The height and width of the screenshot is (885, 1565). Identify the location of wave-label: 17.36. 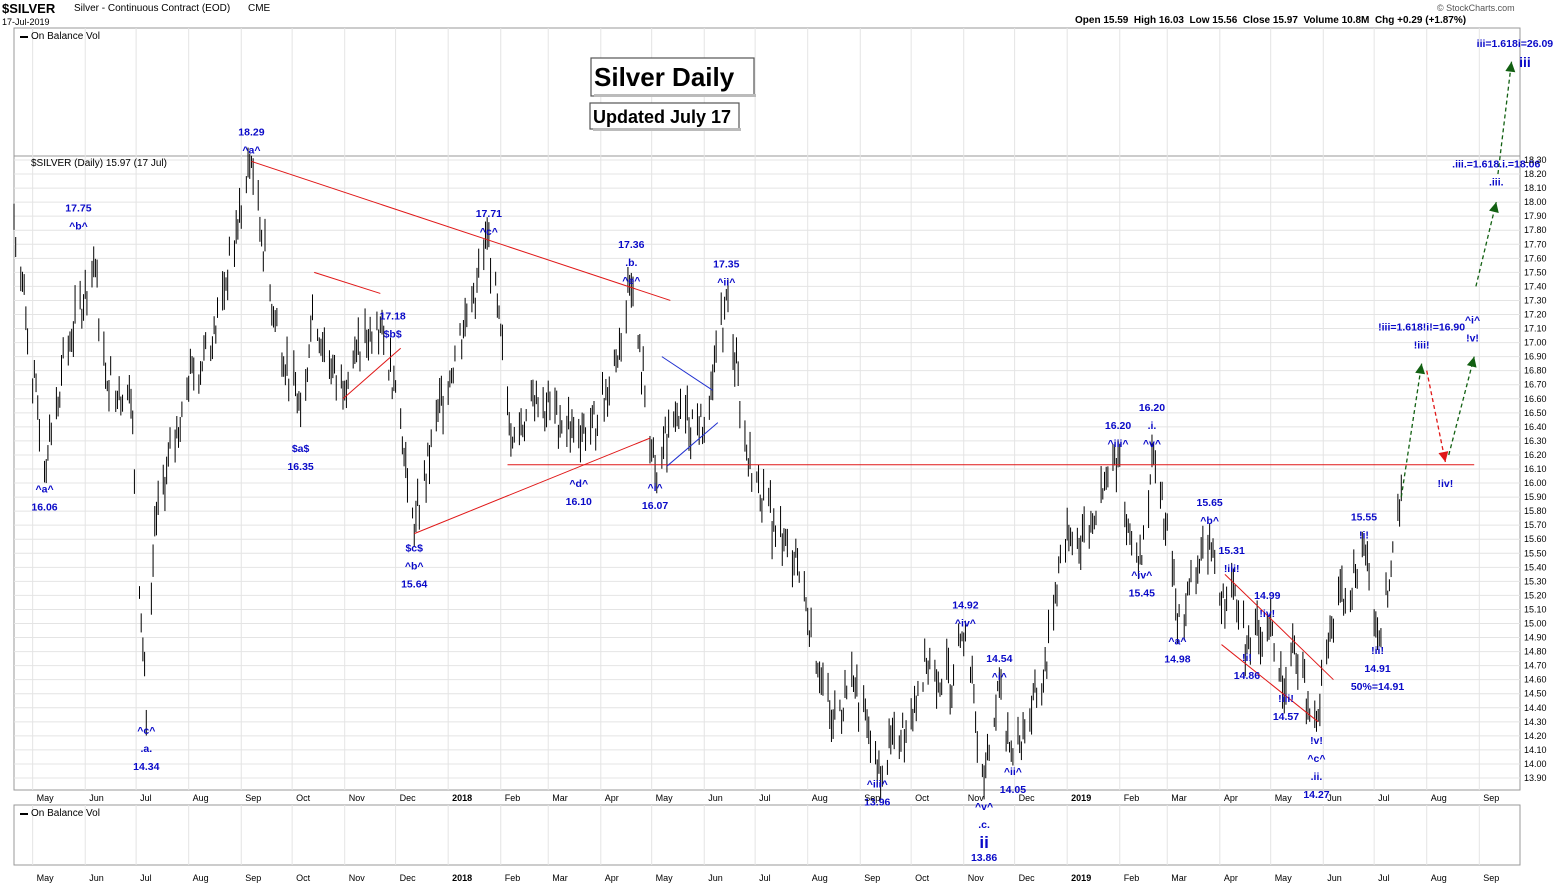
(631, 245).